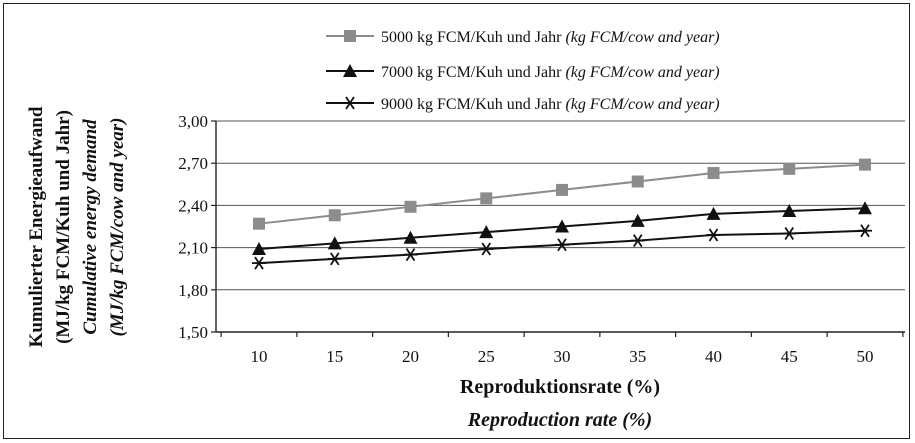 Image resolution: width=915 pixels, height=443 pixels. Describe the element at coordinates (350, 103) in the screenshot. I see `legend-asterisk-marker` at that location.